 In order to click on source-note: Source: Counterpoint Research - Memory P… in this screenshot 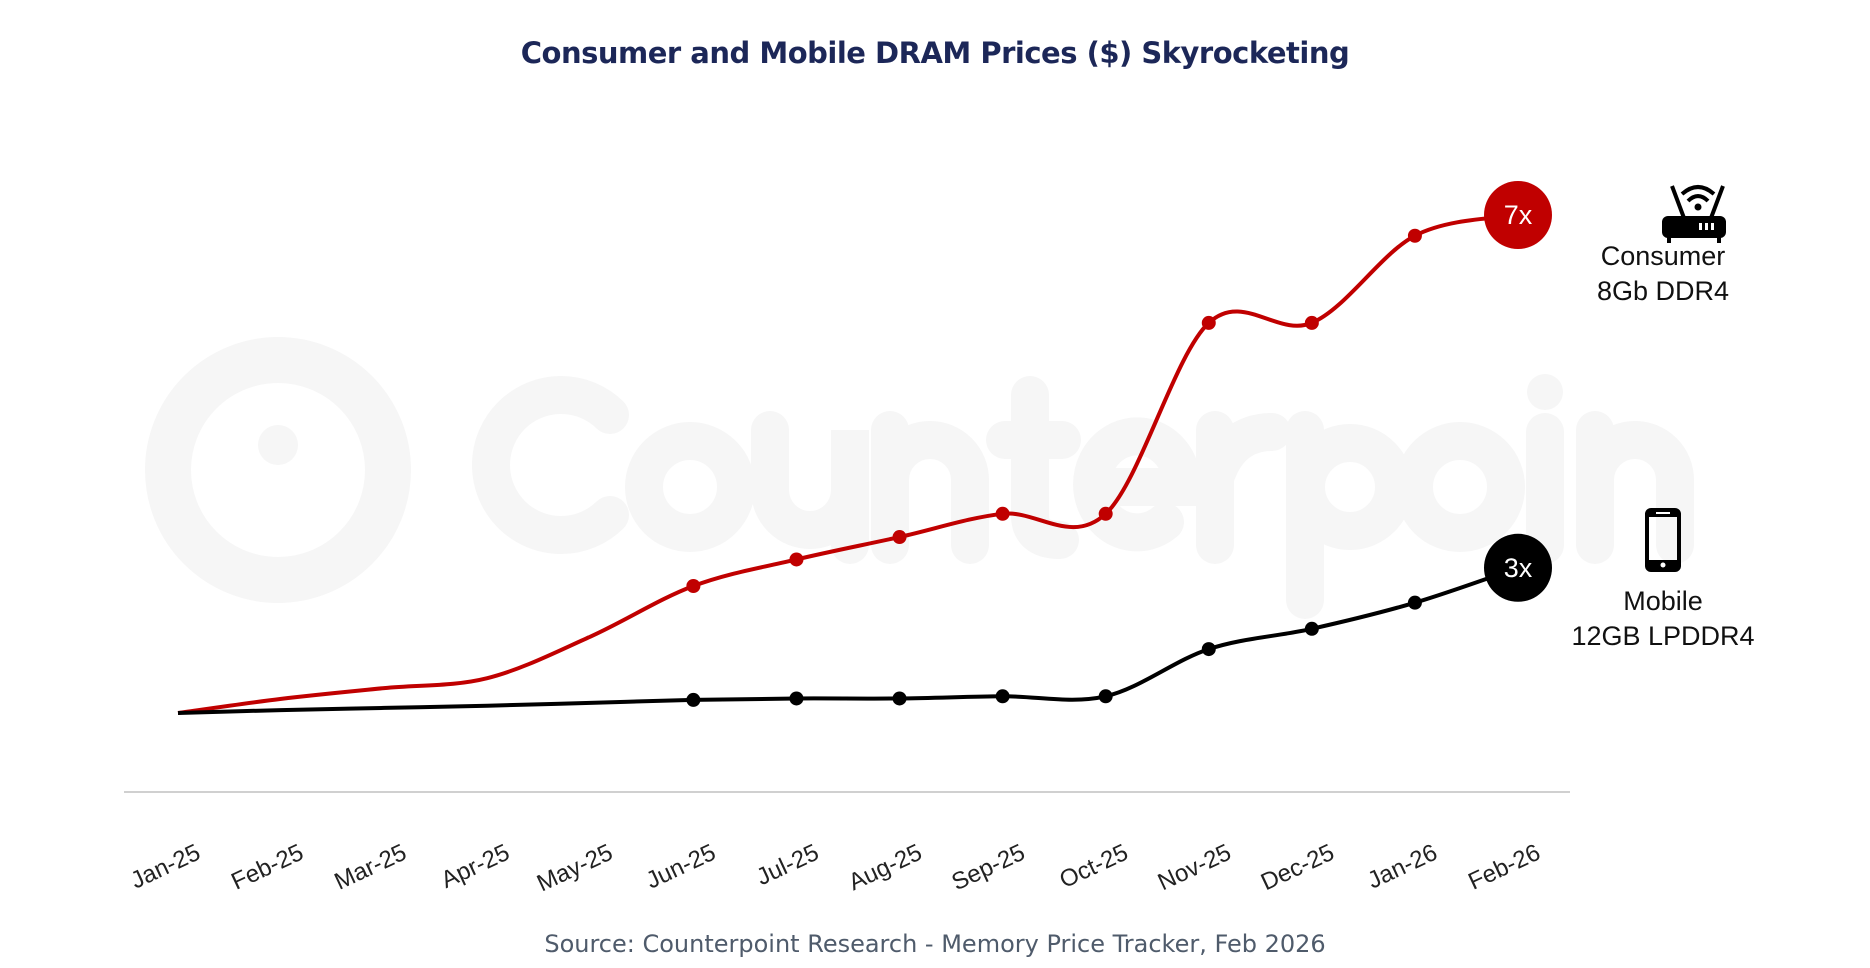, I will do `click(935, 944)`.